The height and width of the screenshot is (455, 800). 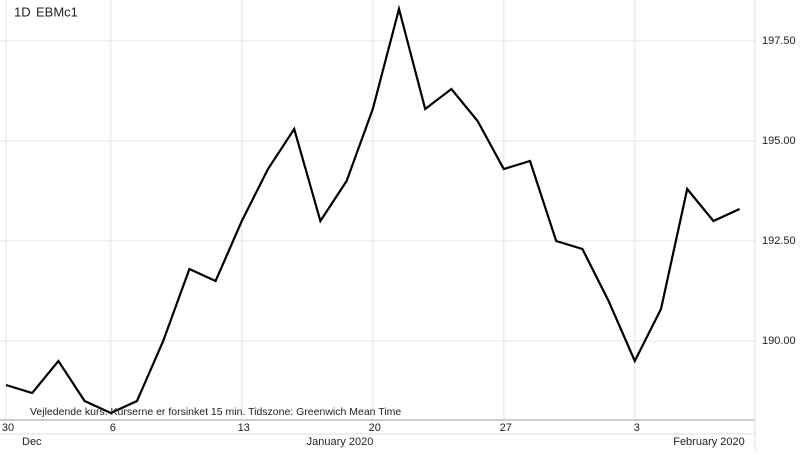 What do you see at coordinates (779, 241) in the screenshot?
I see `y-tick-label: 192.50` at bounding box center [779, 241].